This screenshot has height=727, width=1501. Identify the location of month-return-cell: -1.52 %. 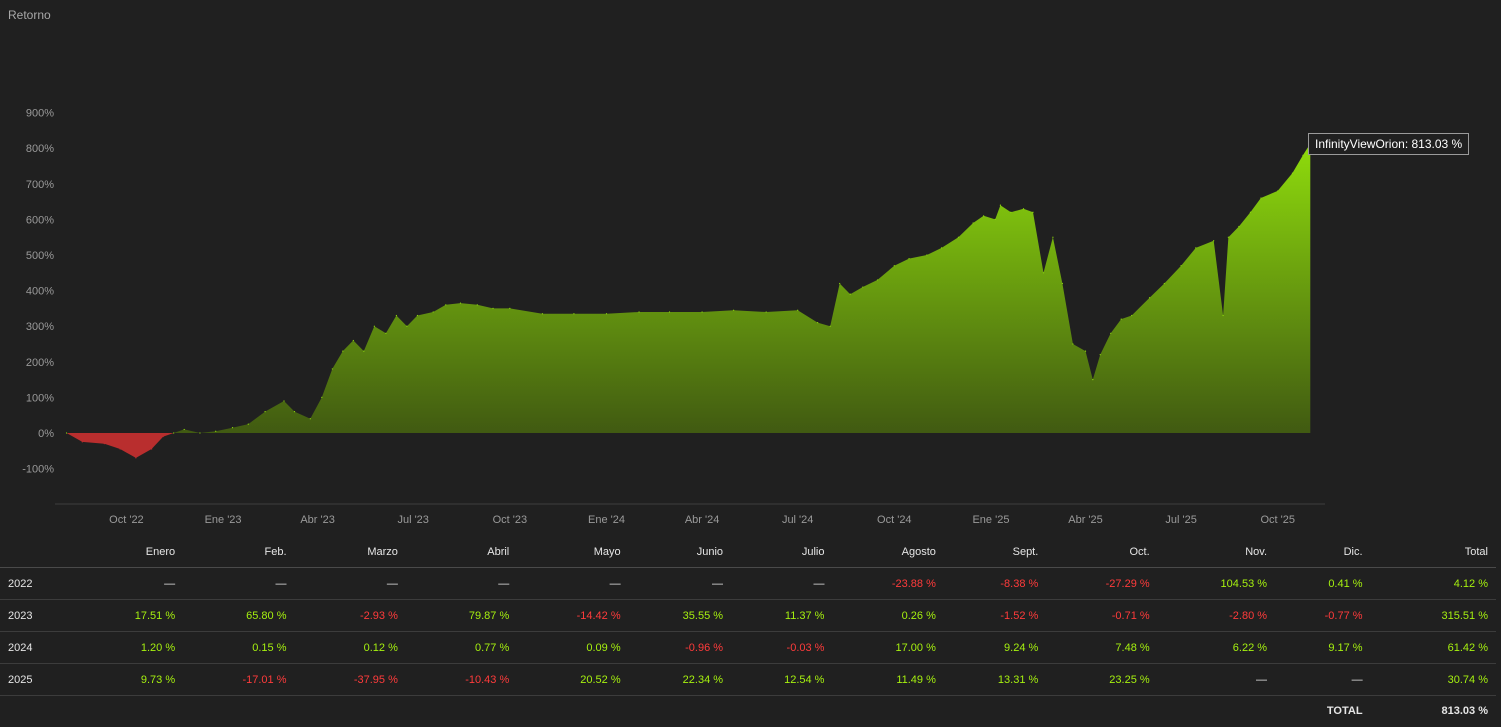
(987, 615).